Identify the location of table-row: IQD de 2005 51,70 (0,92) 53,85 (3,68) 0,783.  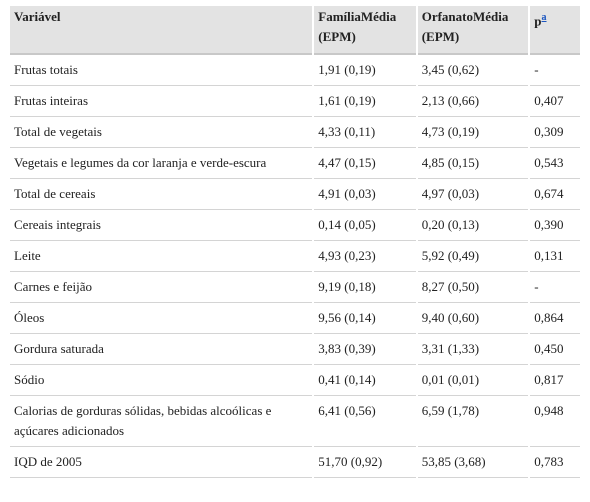
(295, 462).